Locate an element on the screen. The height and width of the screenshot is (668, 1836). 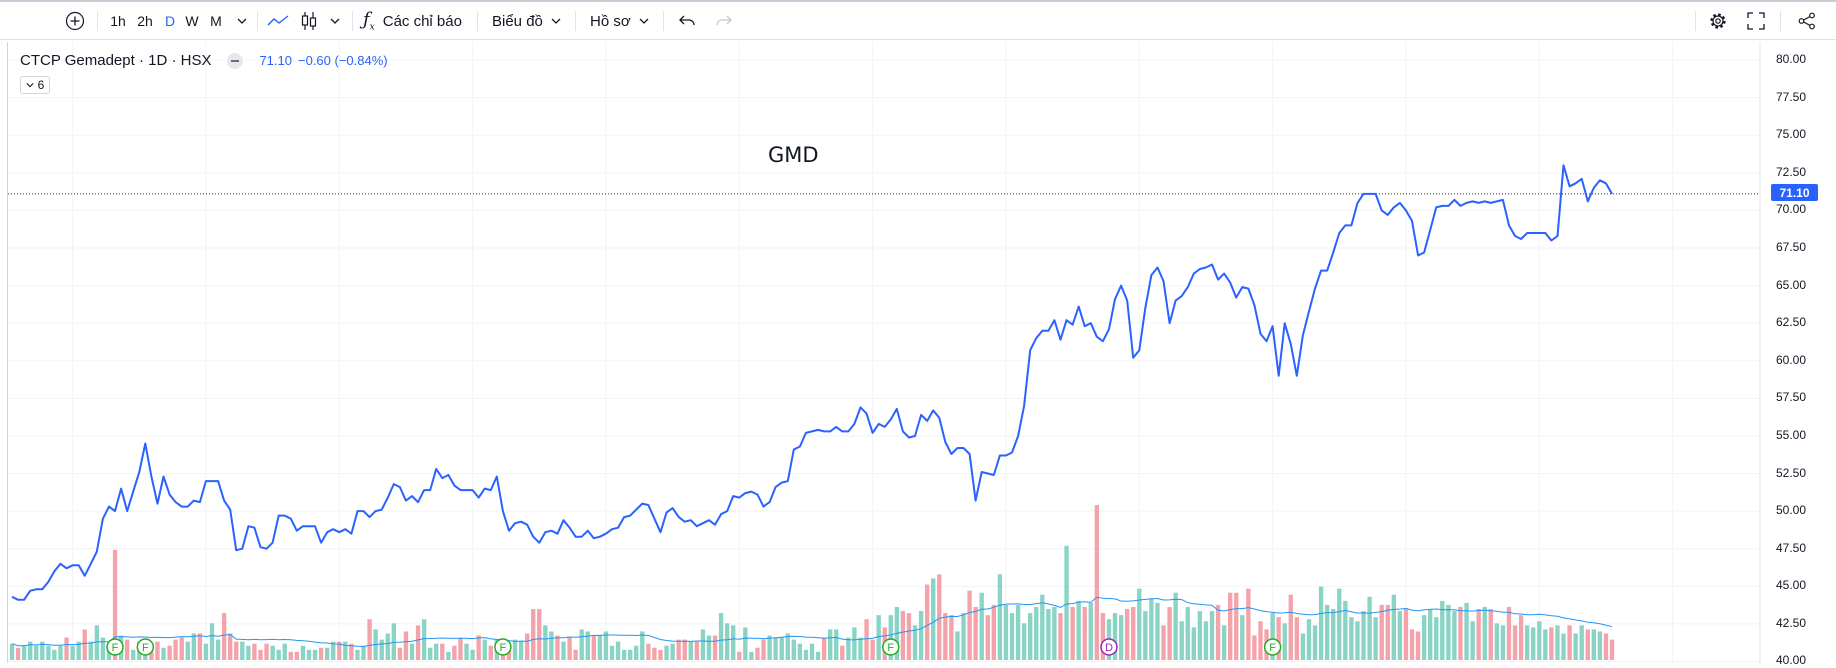
candlestick-icon is located at coordinates (309, 21).